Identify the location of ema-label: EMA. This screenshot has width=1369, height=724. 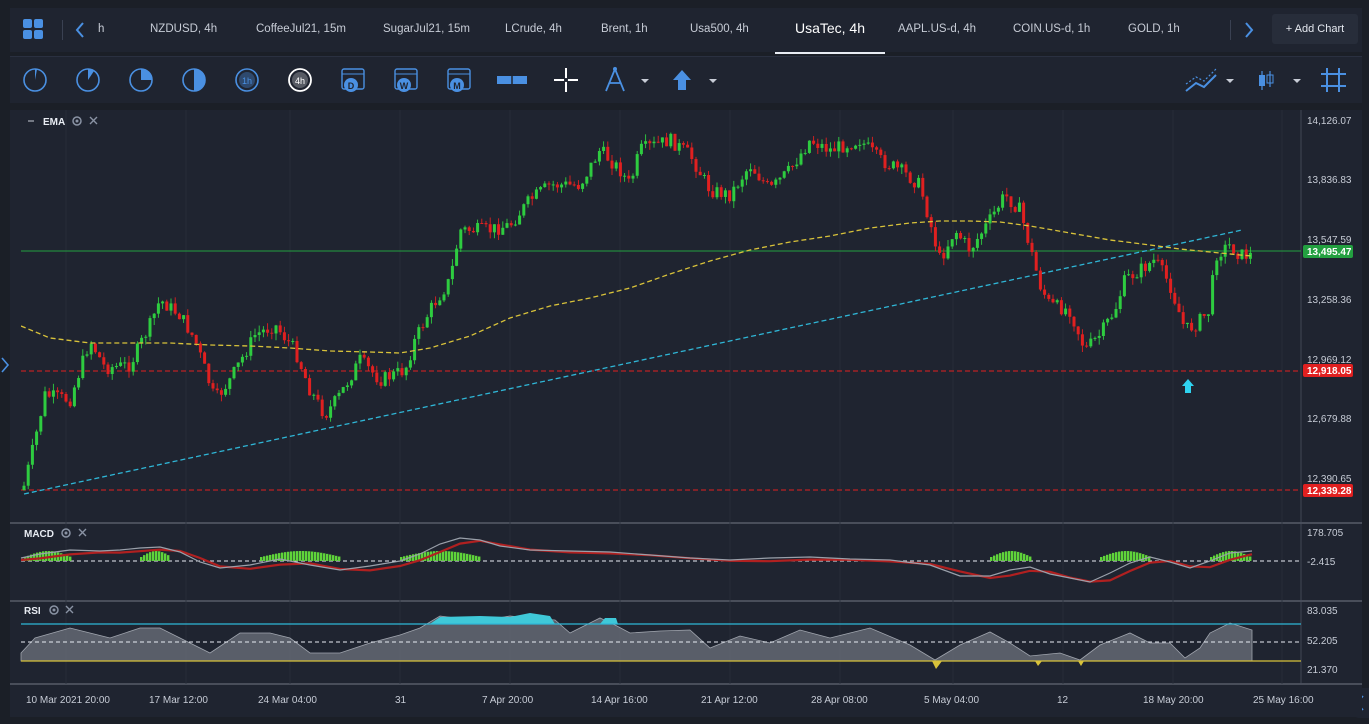
(54, 122).